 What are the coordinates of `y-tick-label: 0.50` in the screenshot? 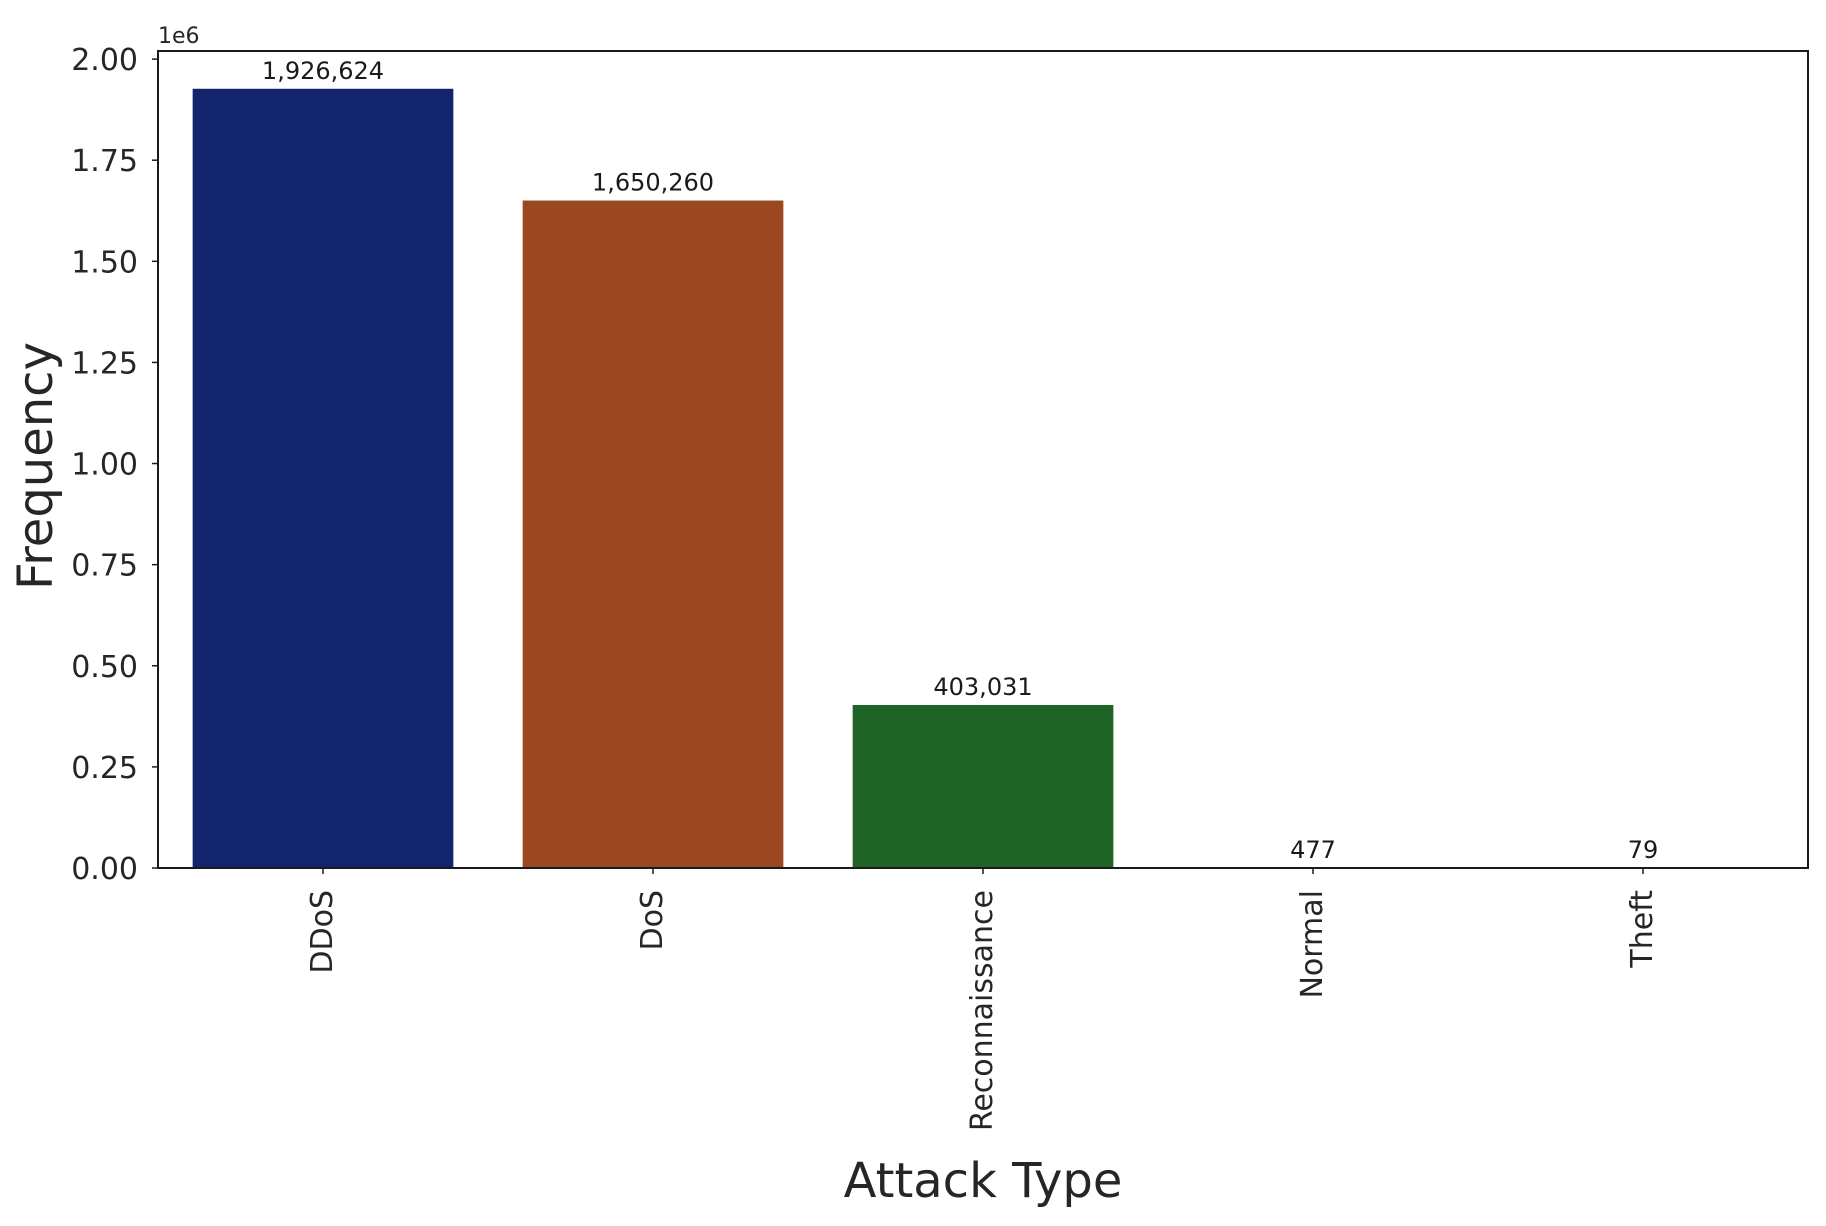 It's located at (104, 667).